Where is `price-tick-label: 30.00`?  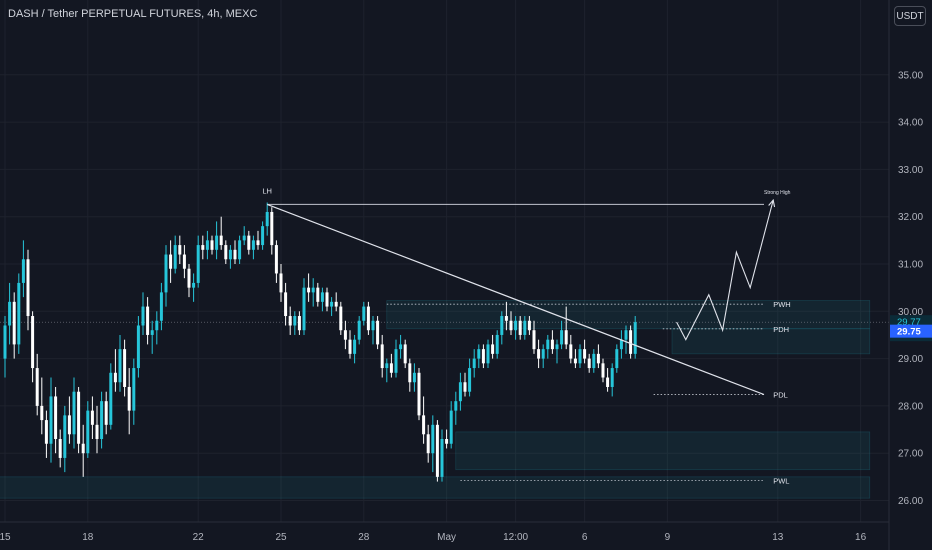 price-tick-label: 30.00 is located at coordinates (910, 312).